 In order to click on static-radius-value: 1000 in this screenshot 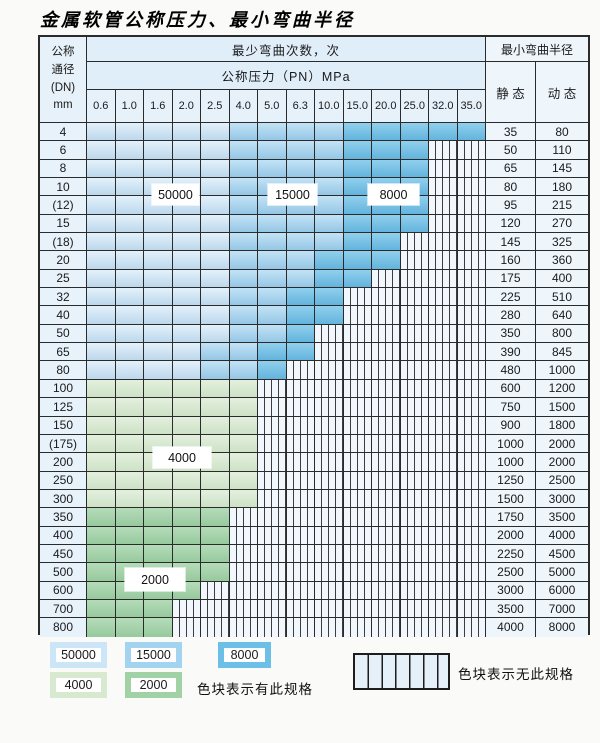, I will do `click(511, 462)`.